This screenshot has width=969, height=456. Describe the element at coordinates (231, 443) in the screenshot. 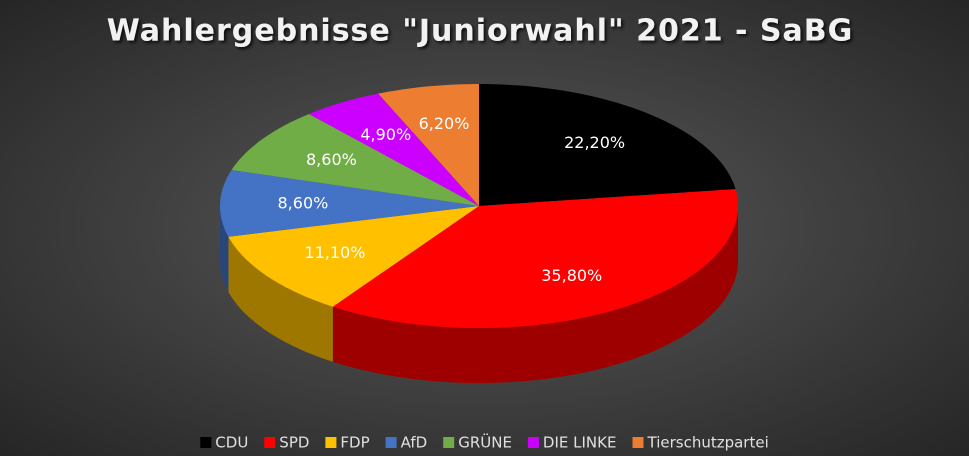

I see `legend-label: CDU` at that location.